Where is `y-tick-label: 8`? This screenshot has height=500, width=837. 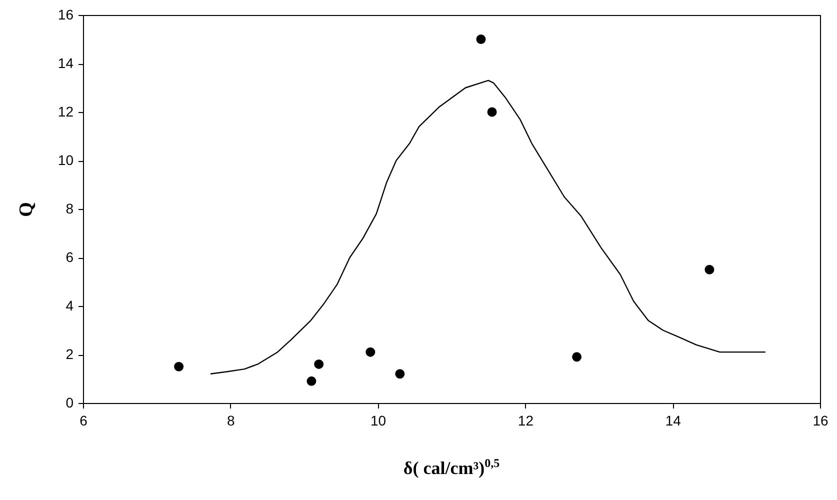
y-tick-label: 8 is located at coordinates (70, 208).